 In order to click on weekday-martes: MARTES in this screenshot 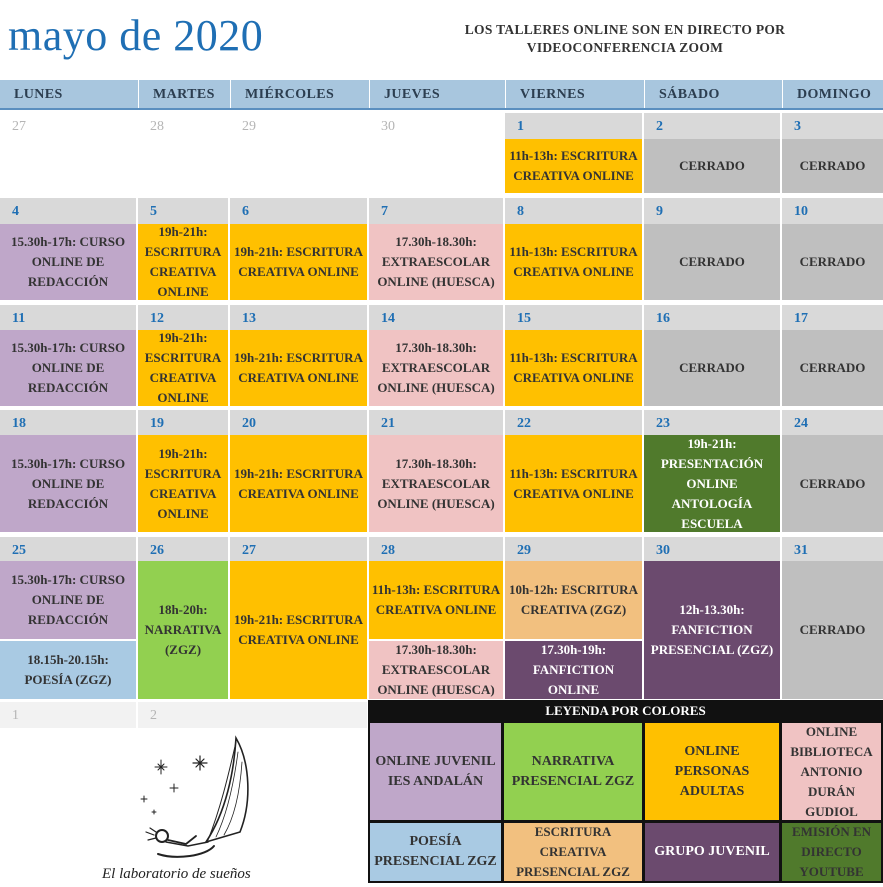, I will do `click(184, 94)`.